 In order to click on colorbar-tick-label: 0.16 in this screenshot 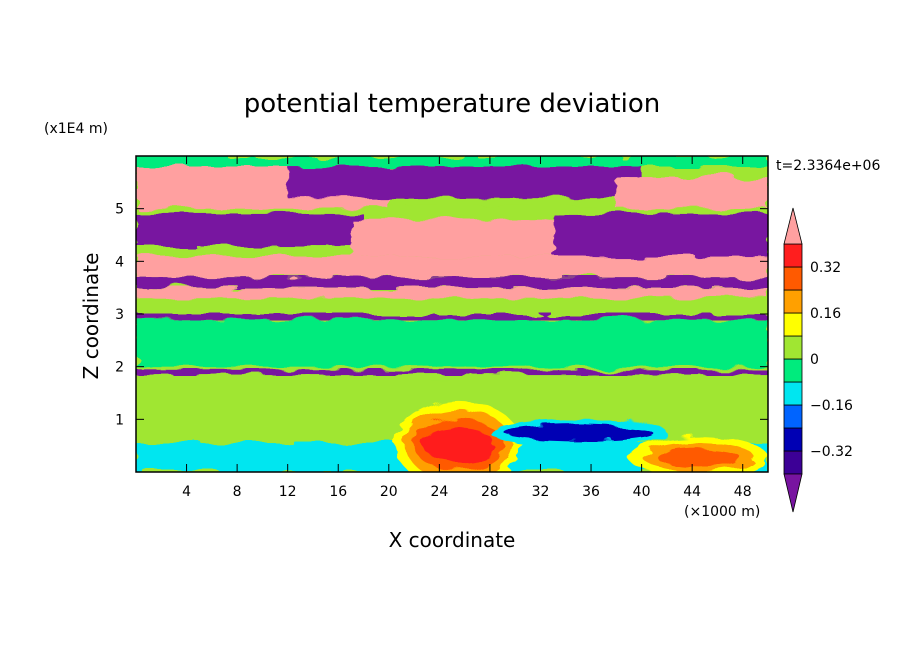, I will do `click(825, 314)`.